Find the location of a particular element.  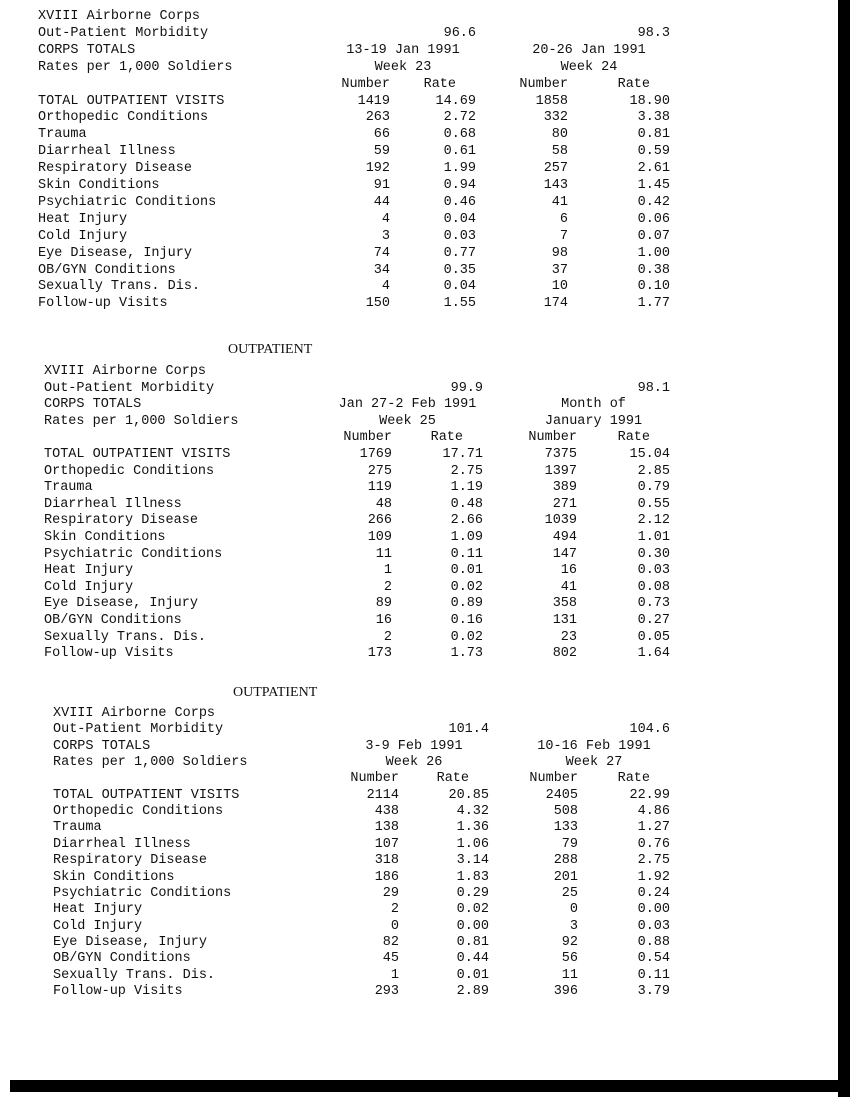

number-cell: 4 is located at coordinates (385, 219).